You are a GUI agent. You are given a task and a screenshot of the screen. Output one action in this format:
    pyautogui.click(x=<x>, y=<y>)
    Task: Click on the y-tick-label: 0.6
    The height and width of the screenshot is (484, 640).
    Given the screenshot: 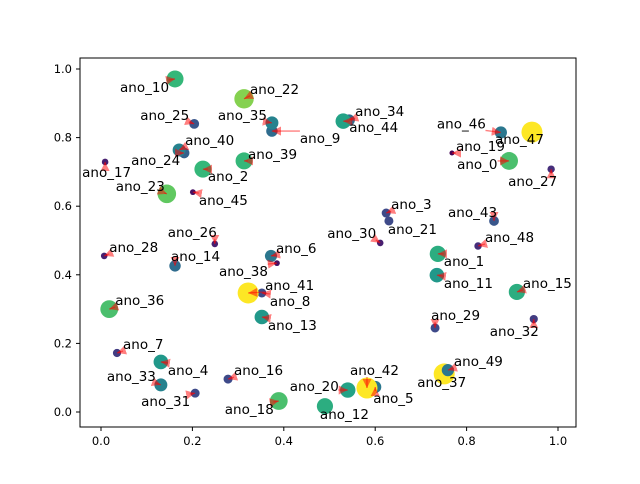 What is the action you would take?
    pyautogui.click(x=63, y=206)
    